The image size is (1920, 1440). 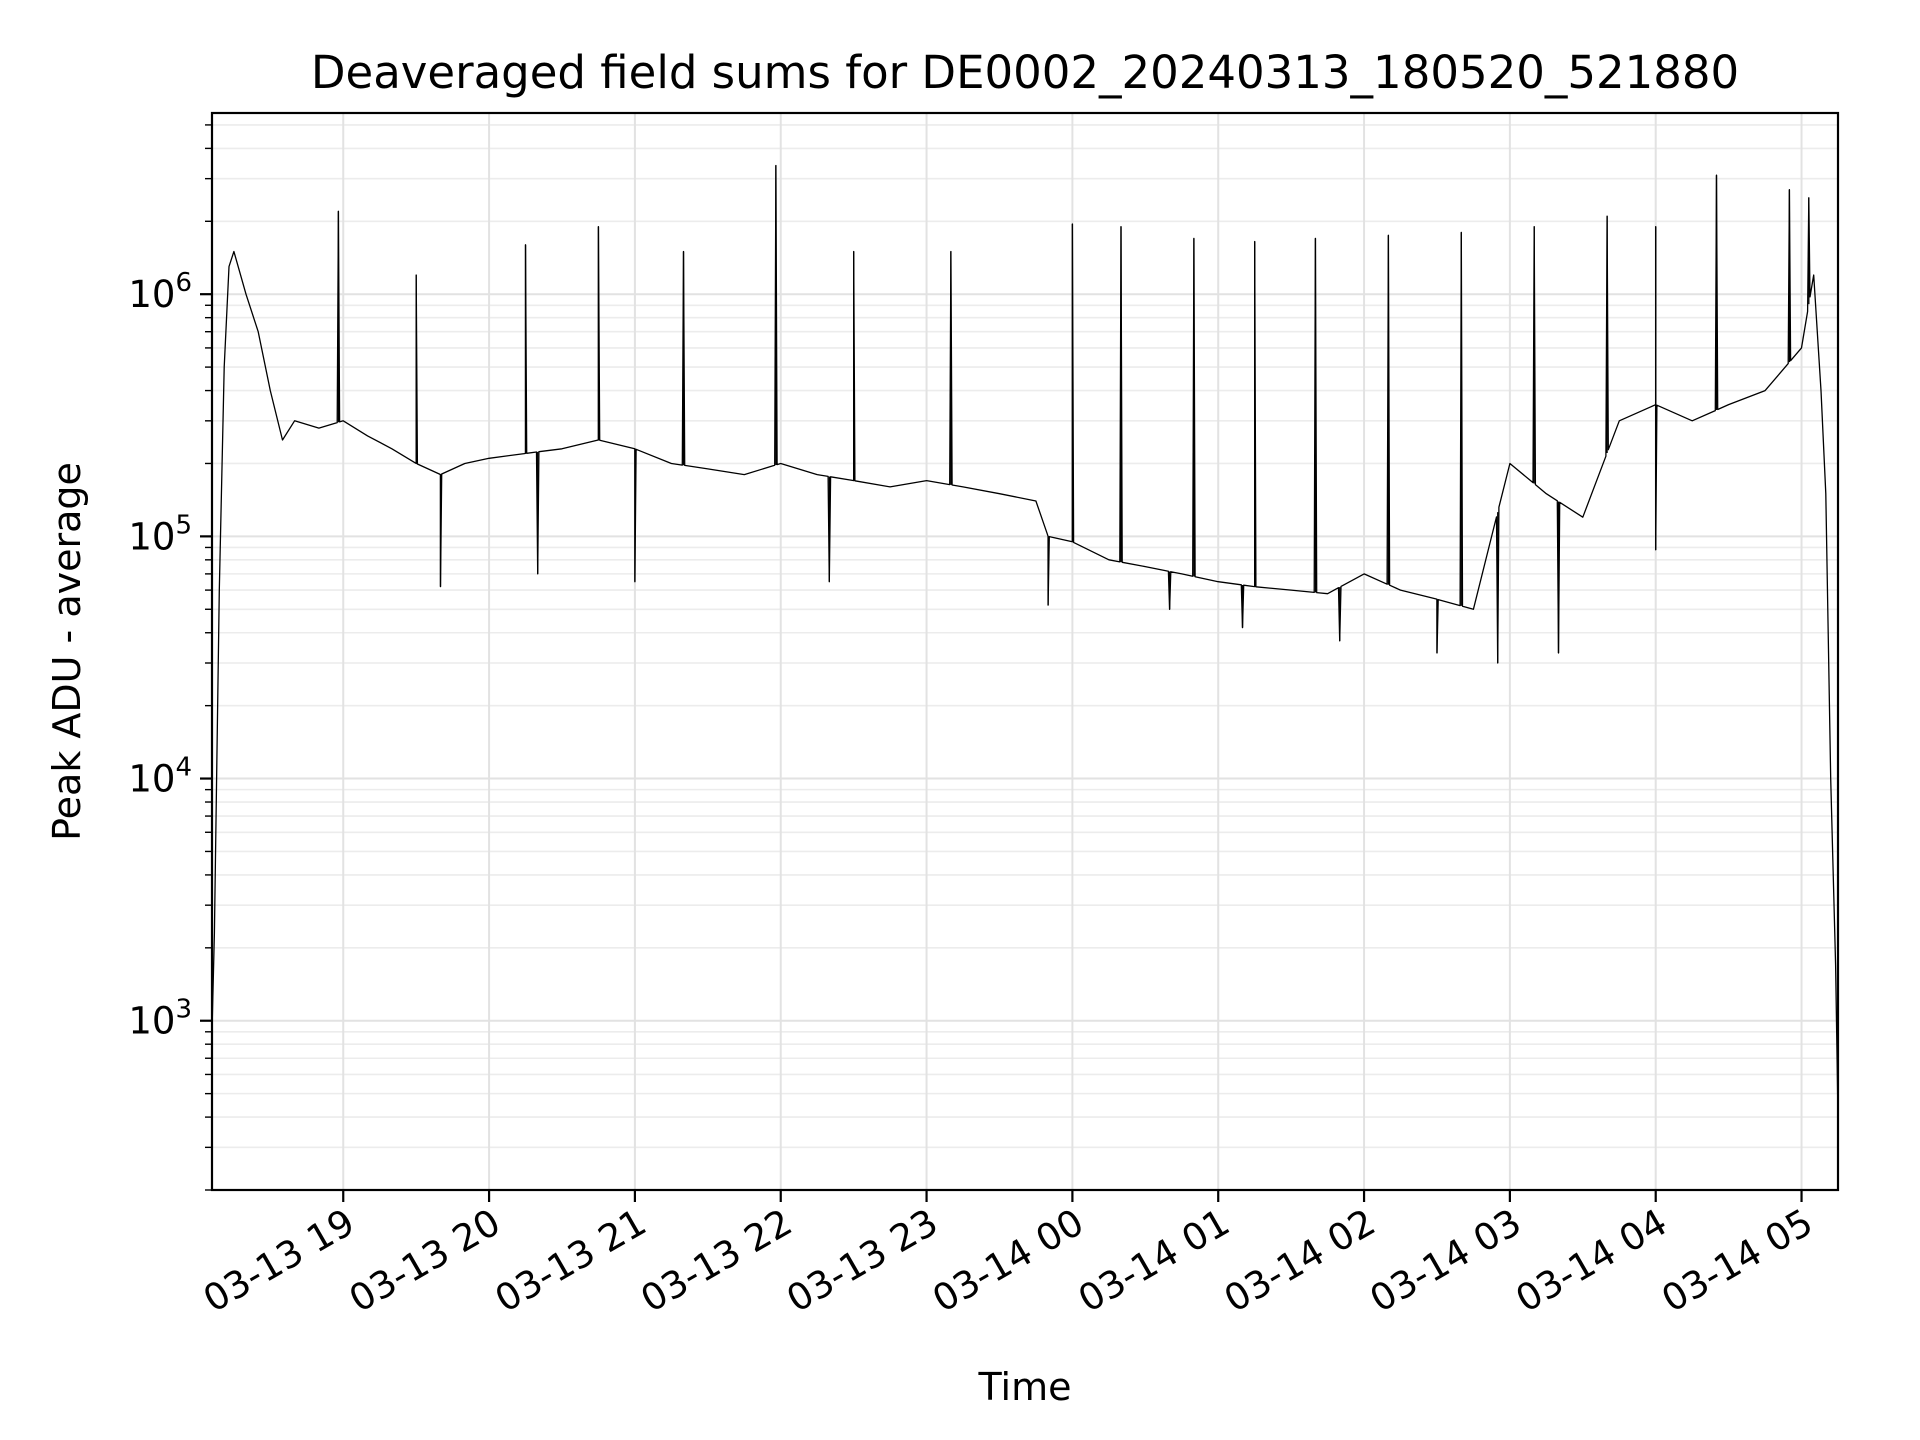 I want to click on x-tick-label: 03-13 23, so click(x=862, y=1261).